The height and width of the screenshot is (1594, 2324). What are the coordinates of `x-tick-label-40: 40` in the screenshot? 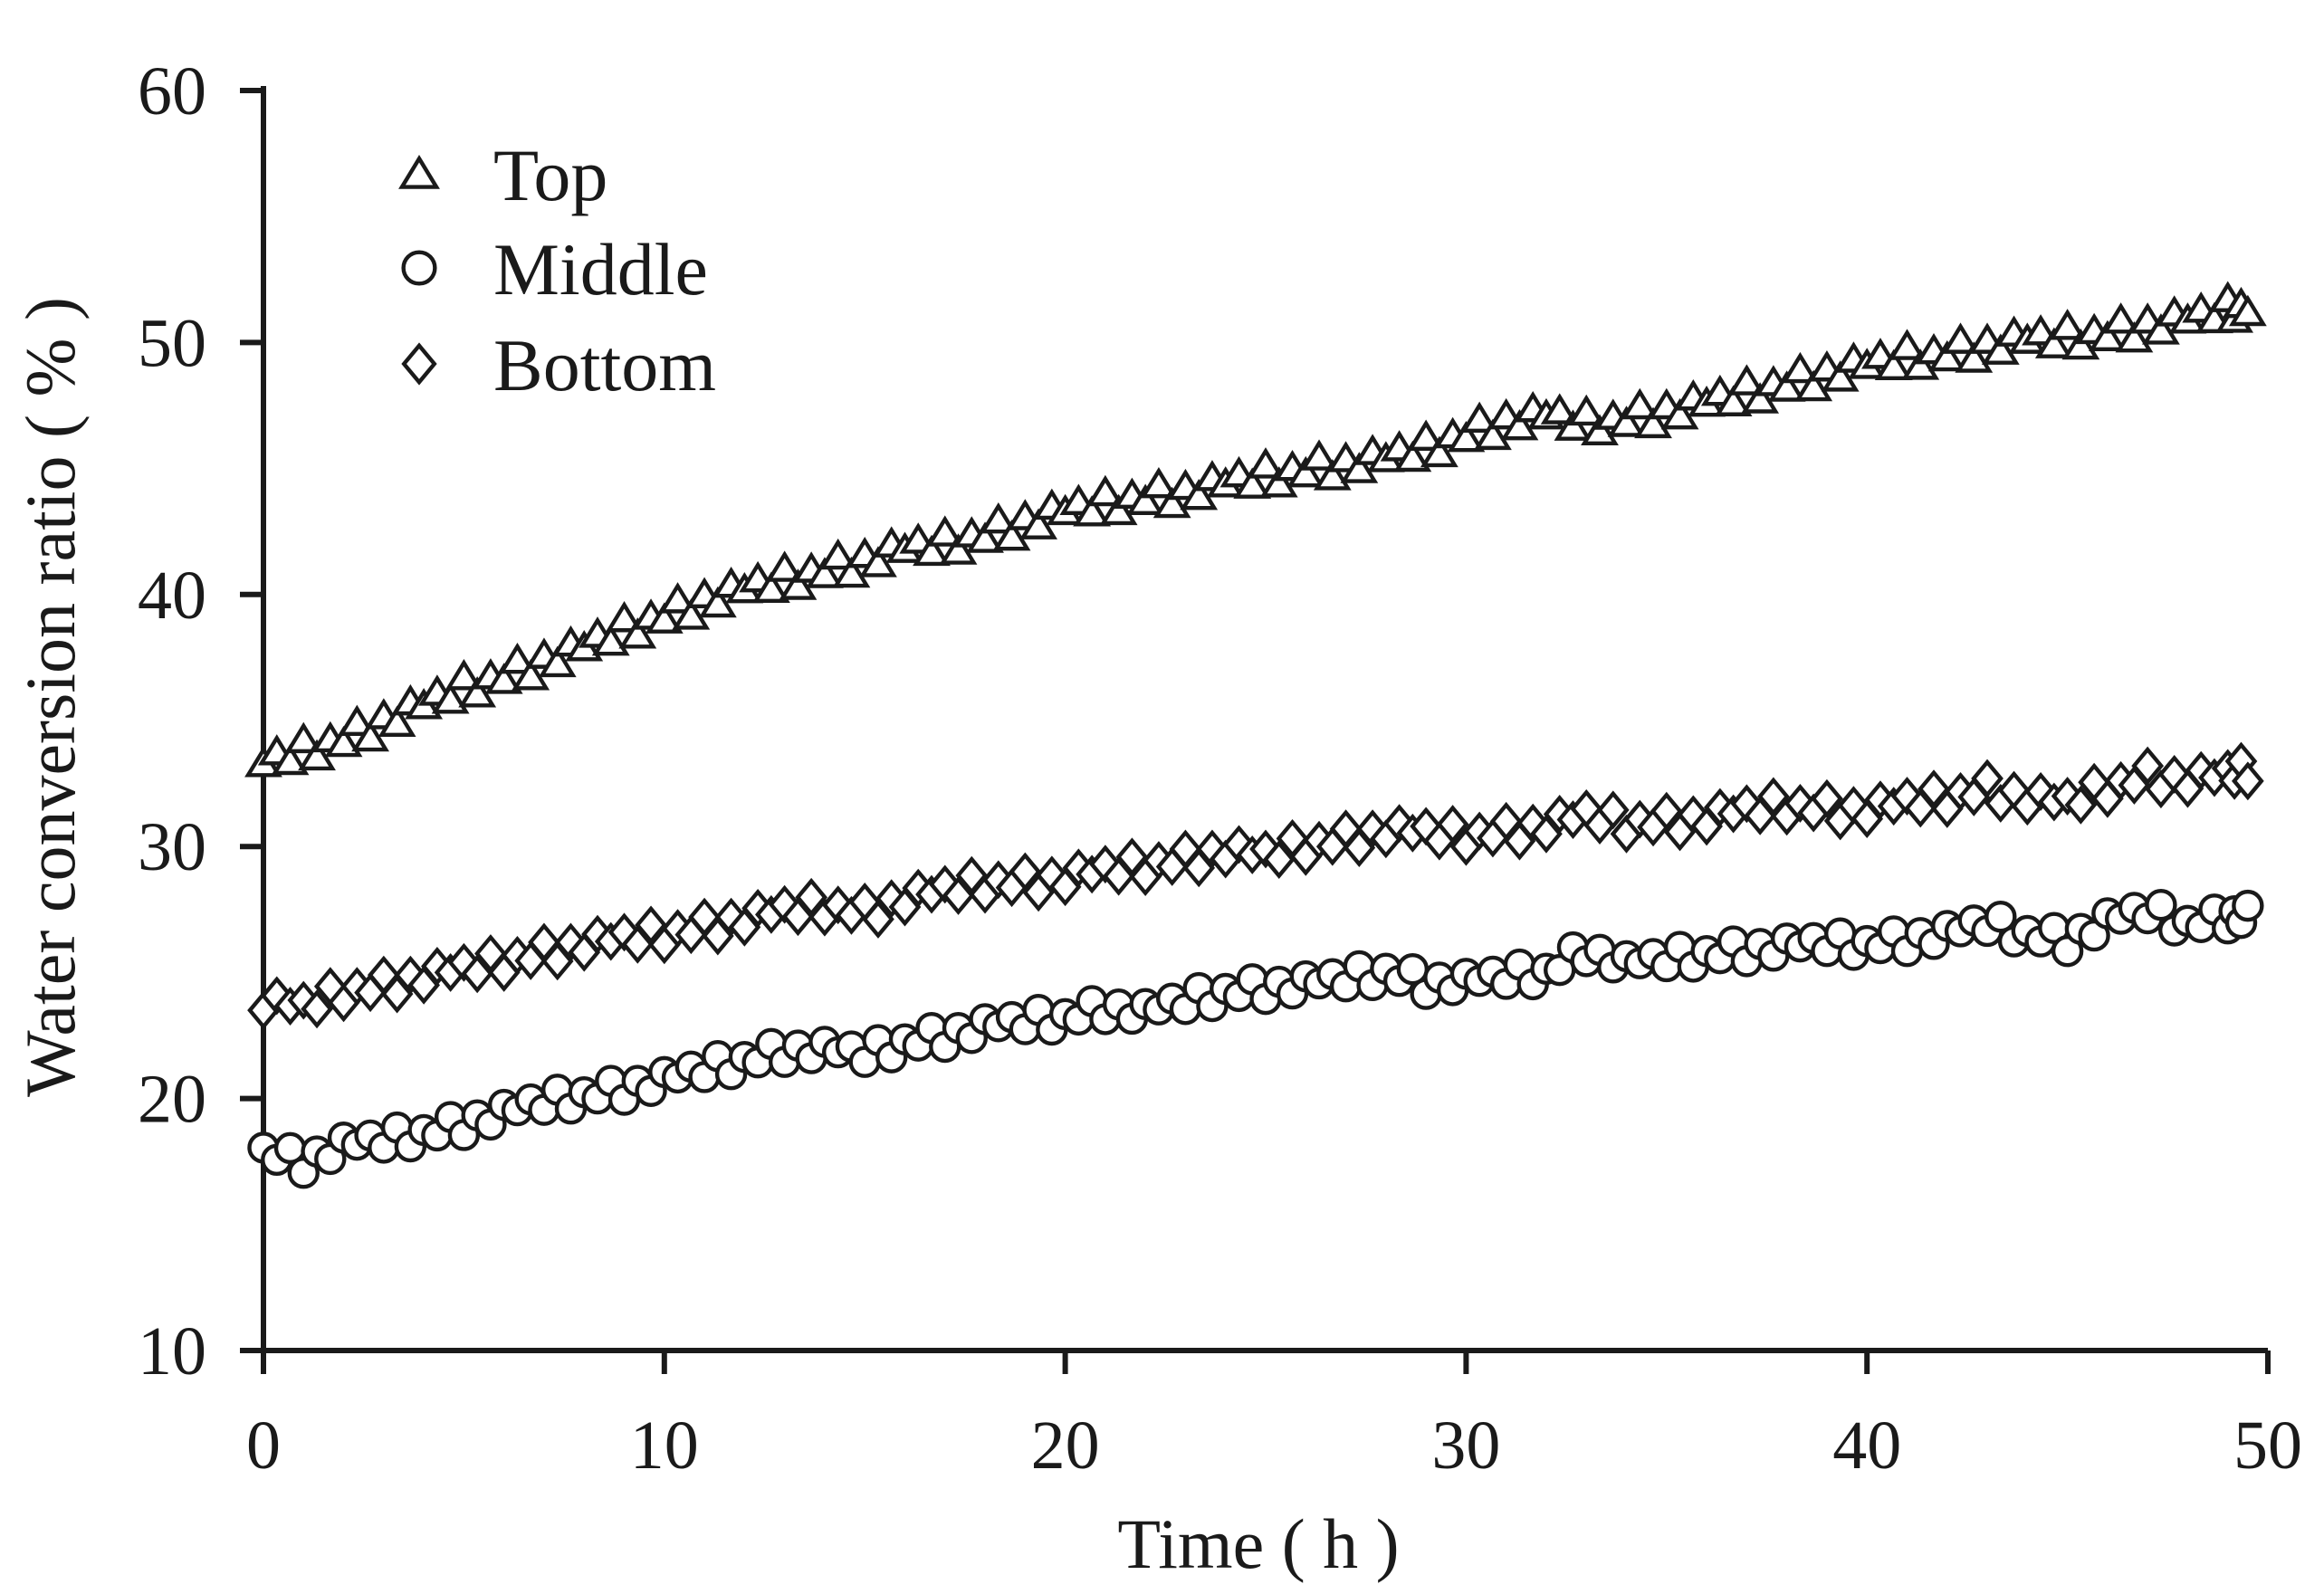 It's located at (1866, 1446).